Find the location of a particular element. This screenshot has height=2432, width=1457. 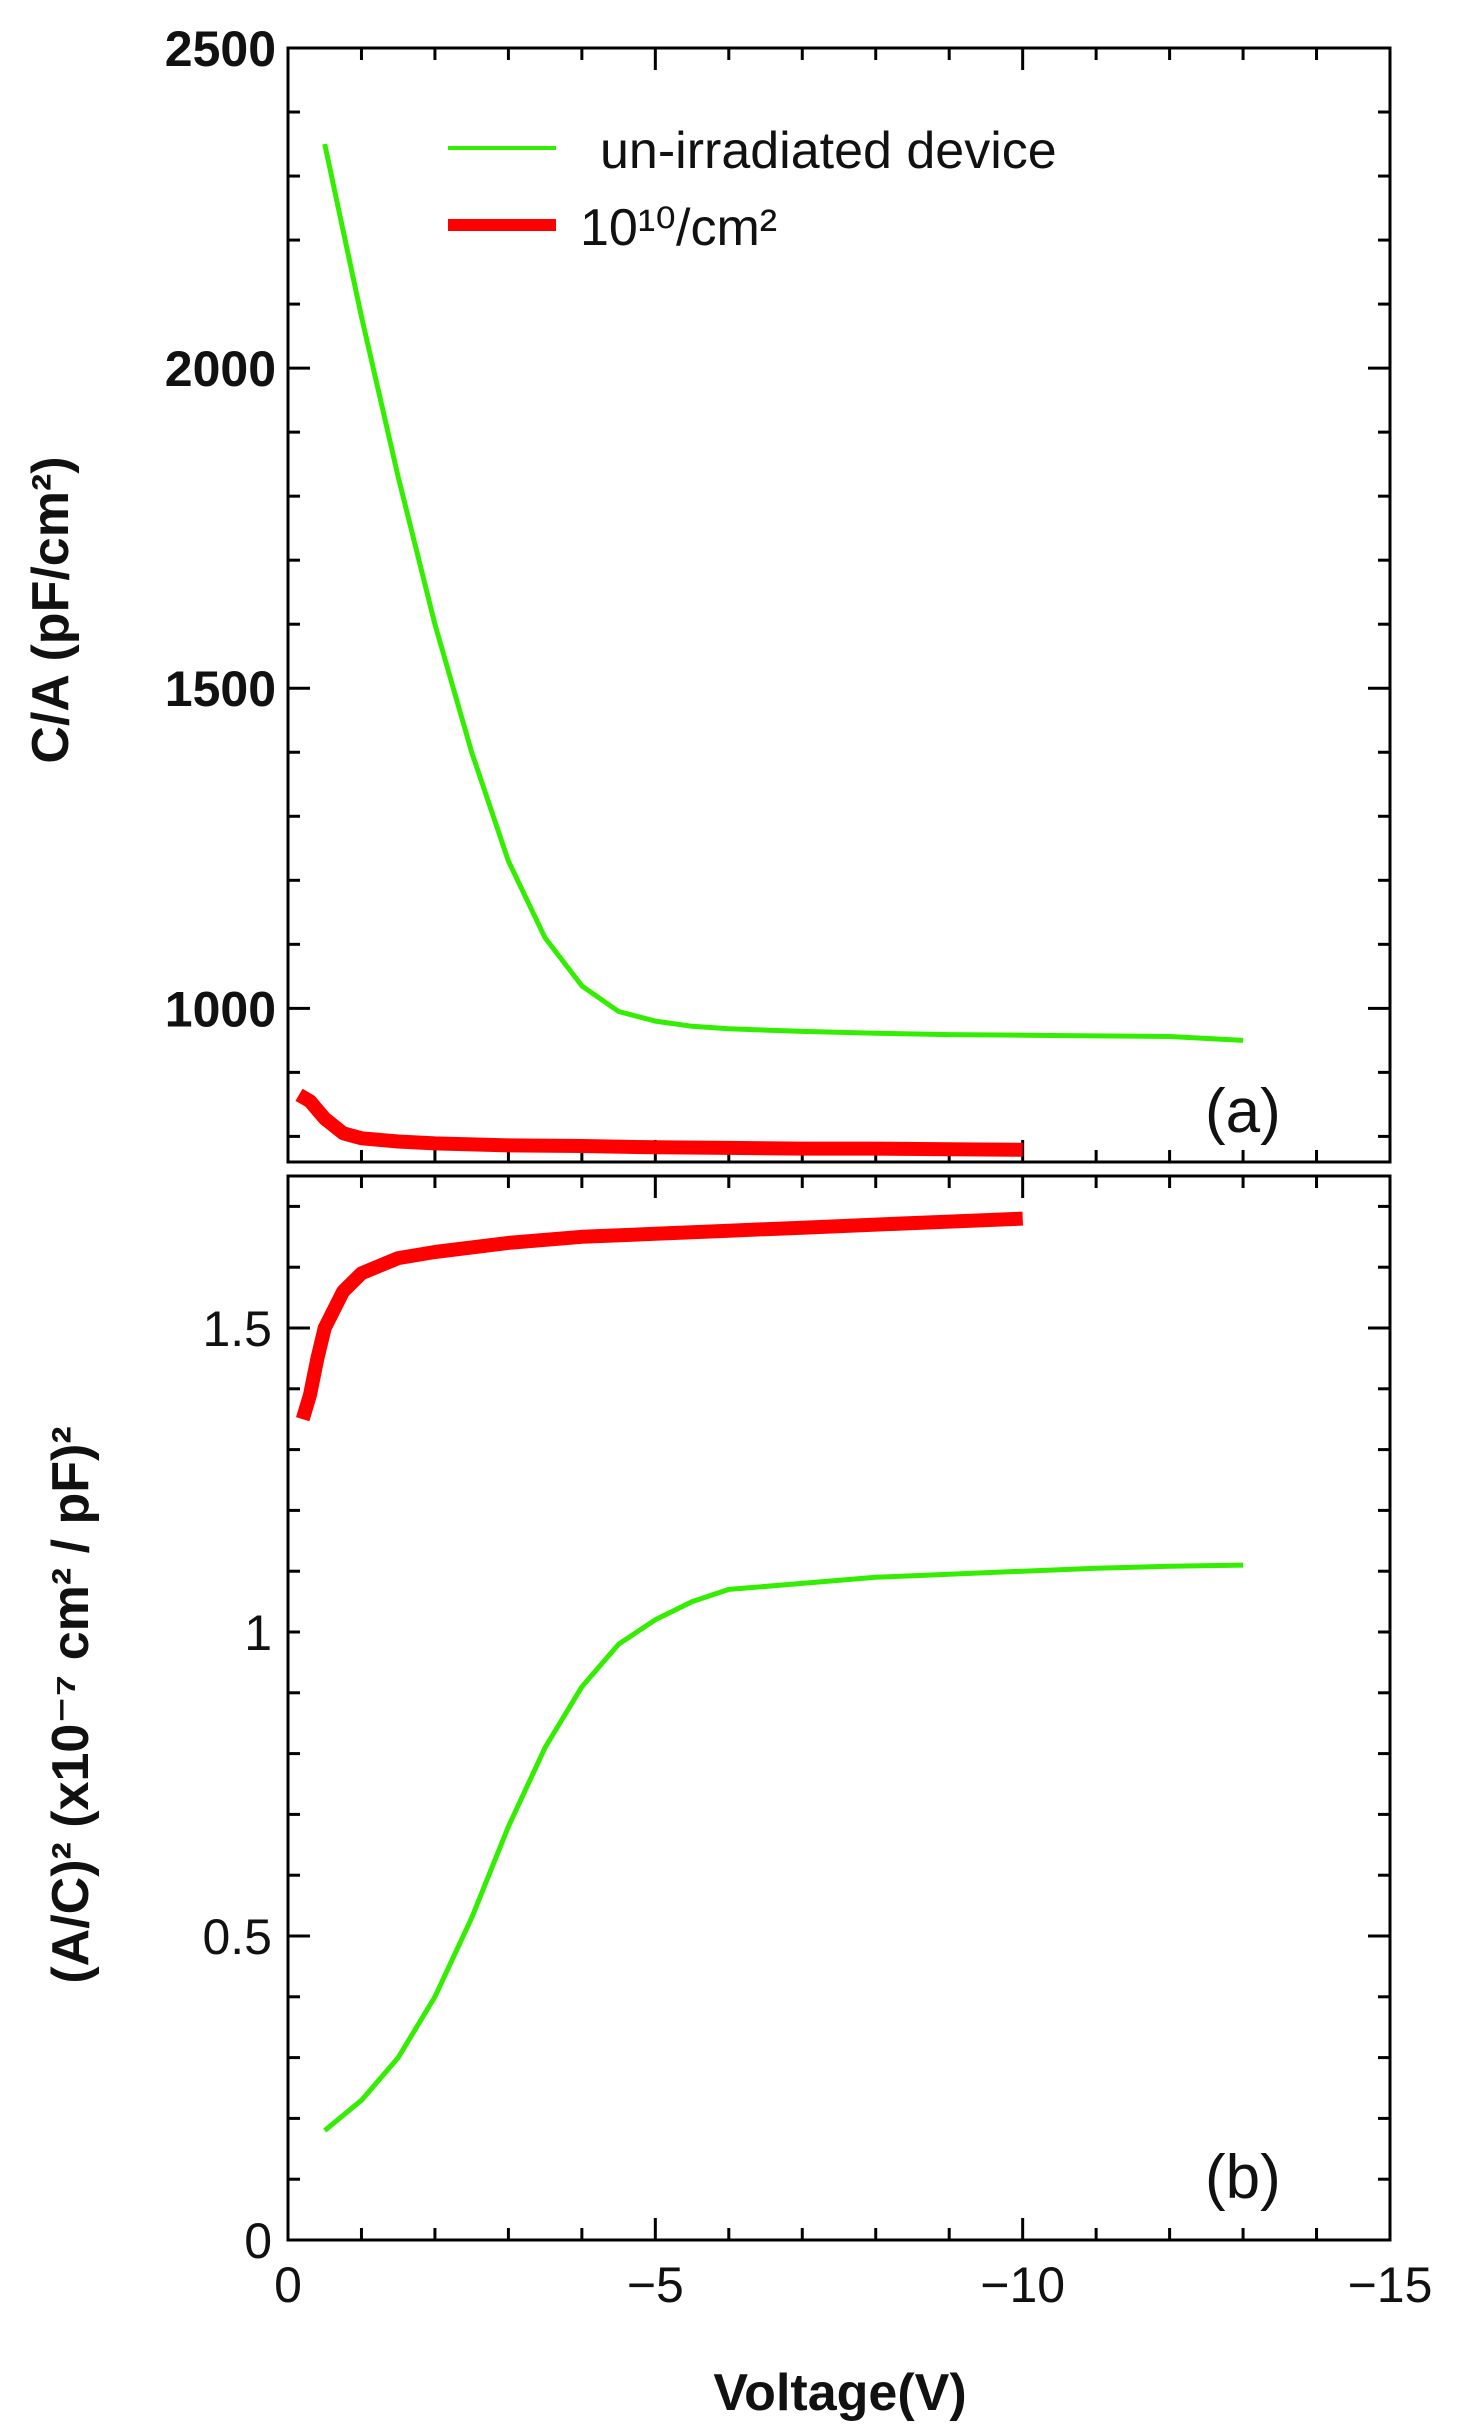

panel-b-y-tick-label: 0.5 is located at coordinates (237, 1937).